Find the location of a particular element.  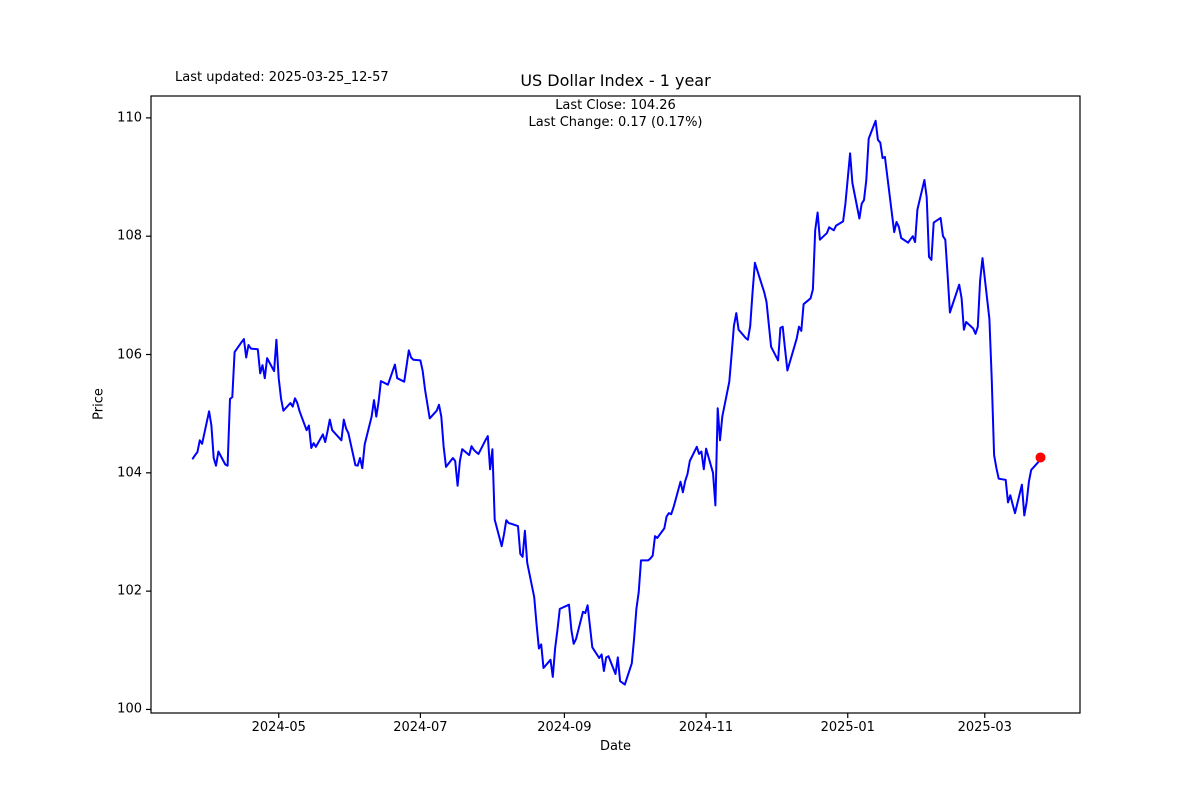

y-tick-label: 100 is located at coordinates (129, 709).